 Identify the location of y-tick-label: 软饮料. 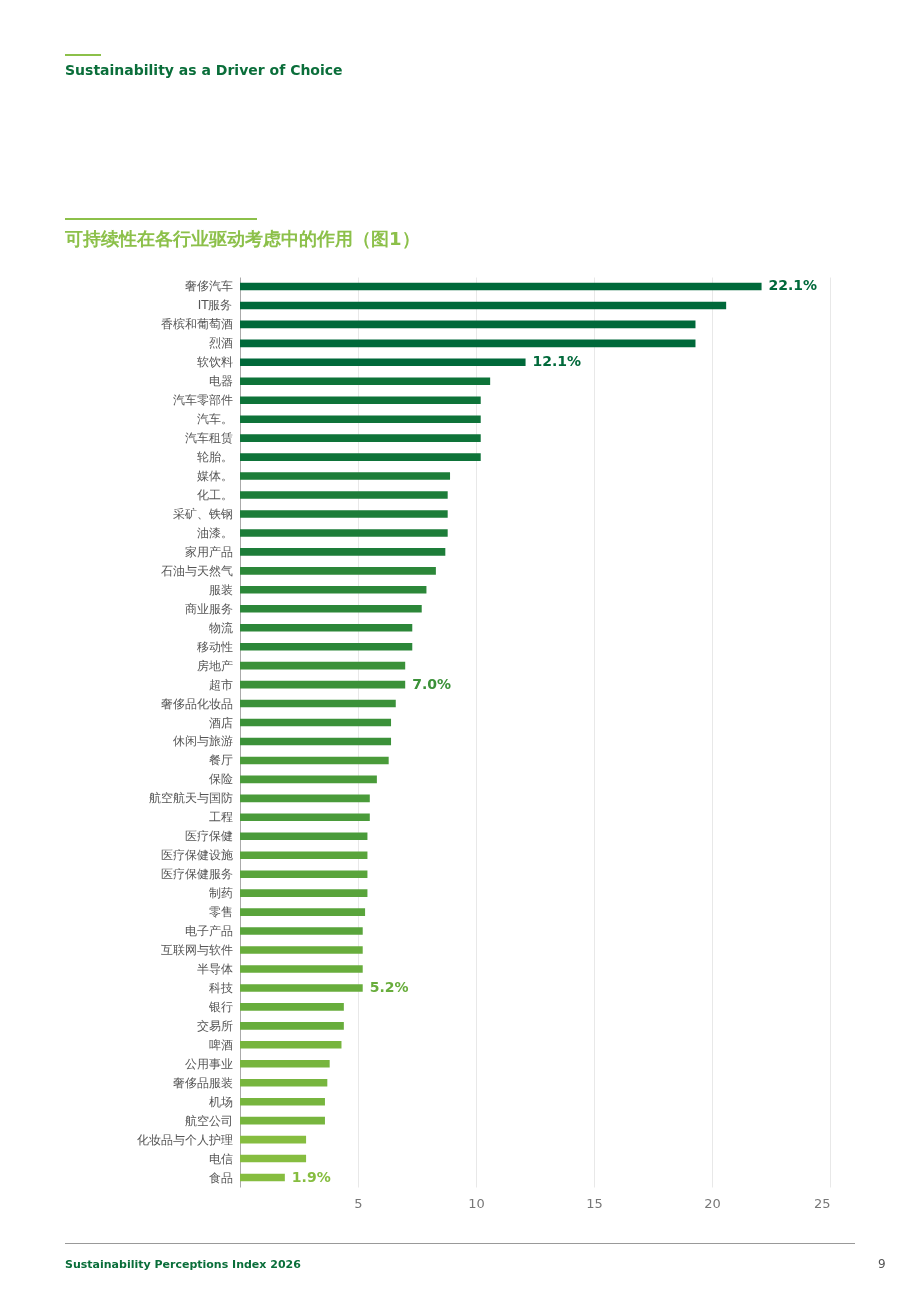
(214, 362).